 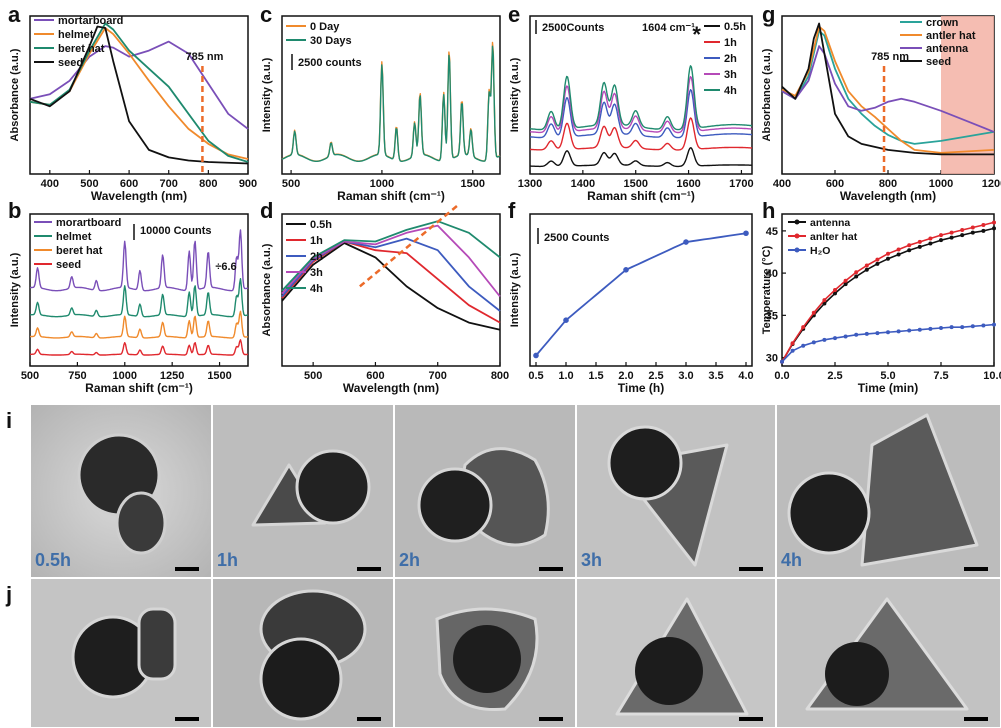 I want to click on x-tick-label-f: 4.0, so click(x=745, y=376).